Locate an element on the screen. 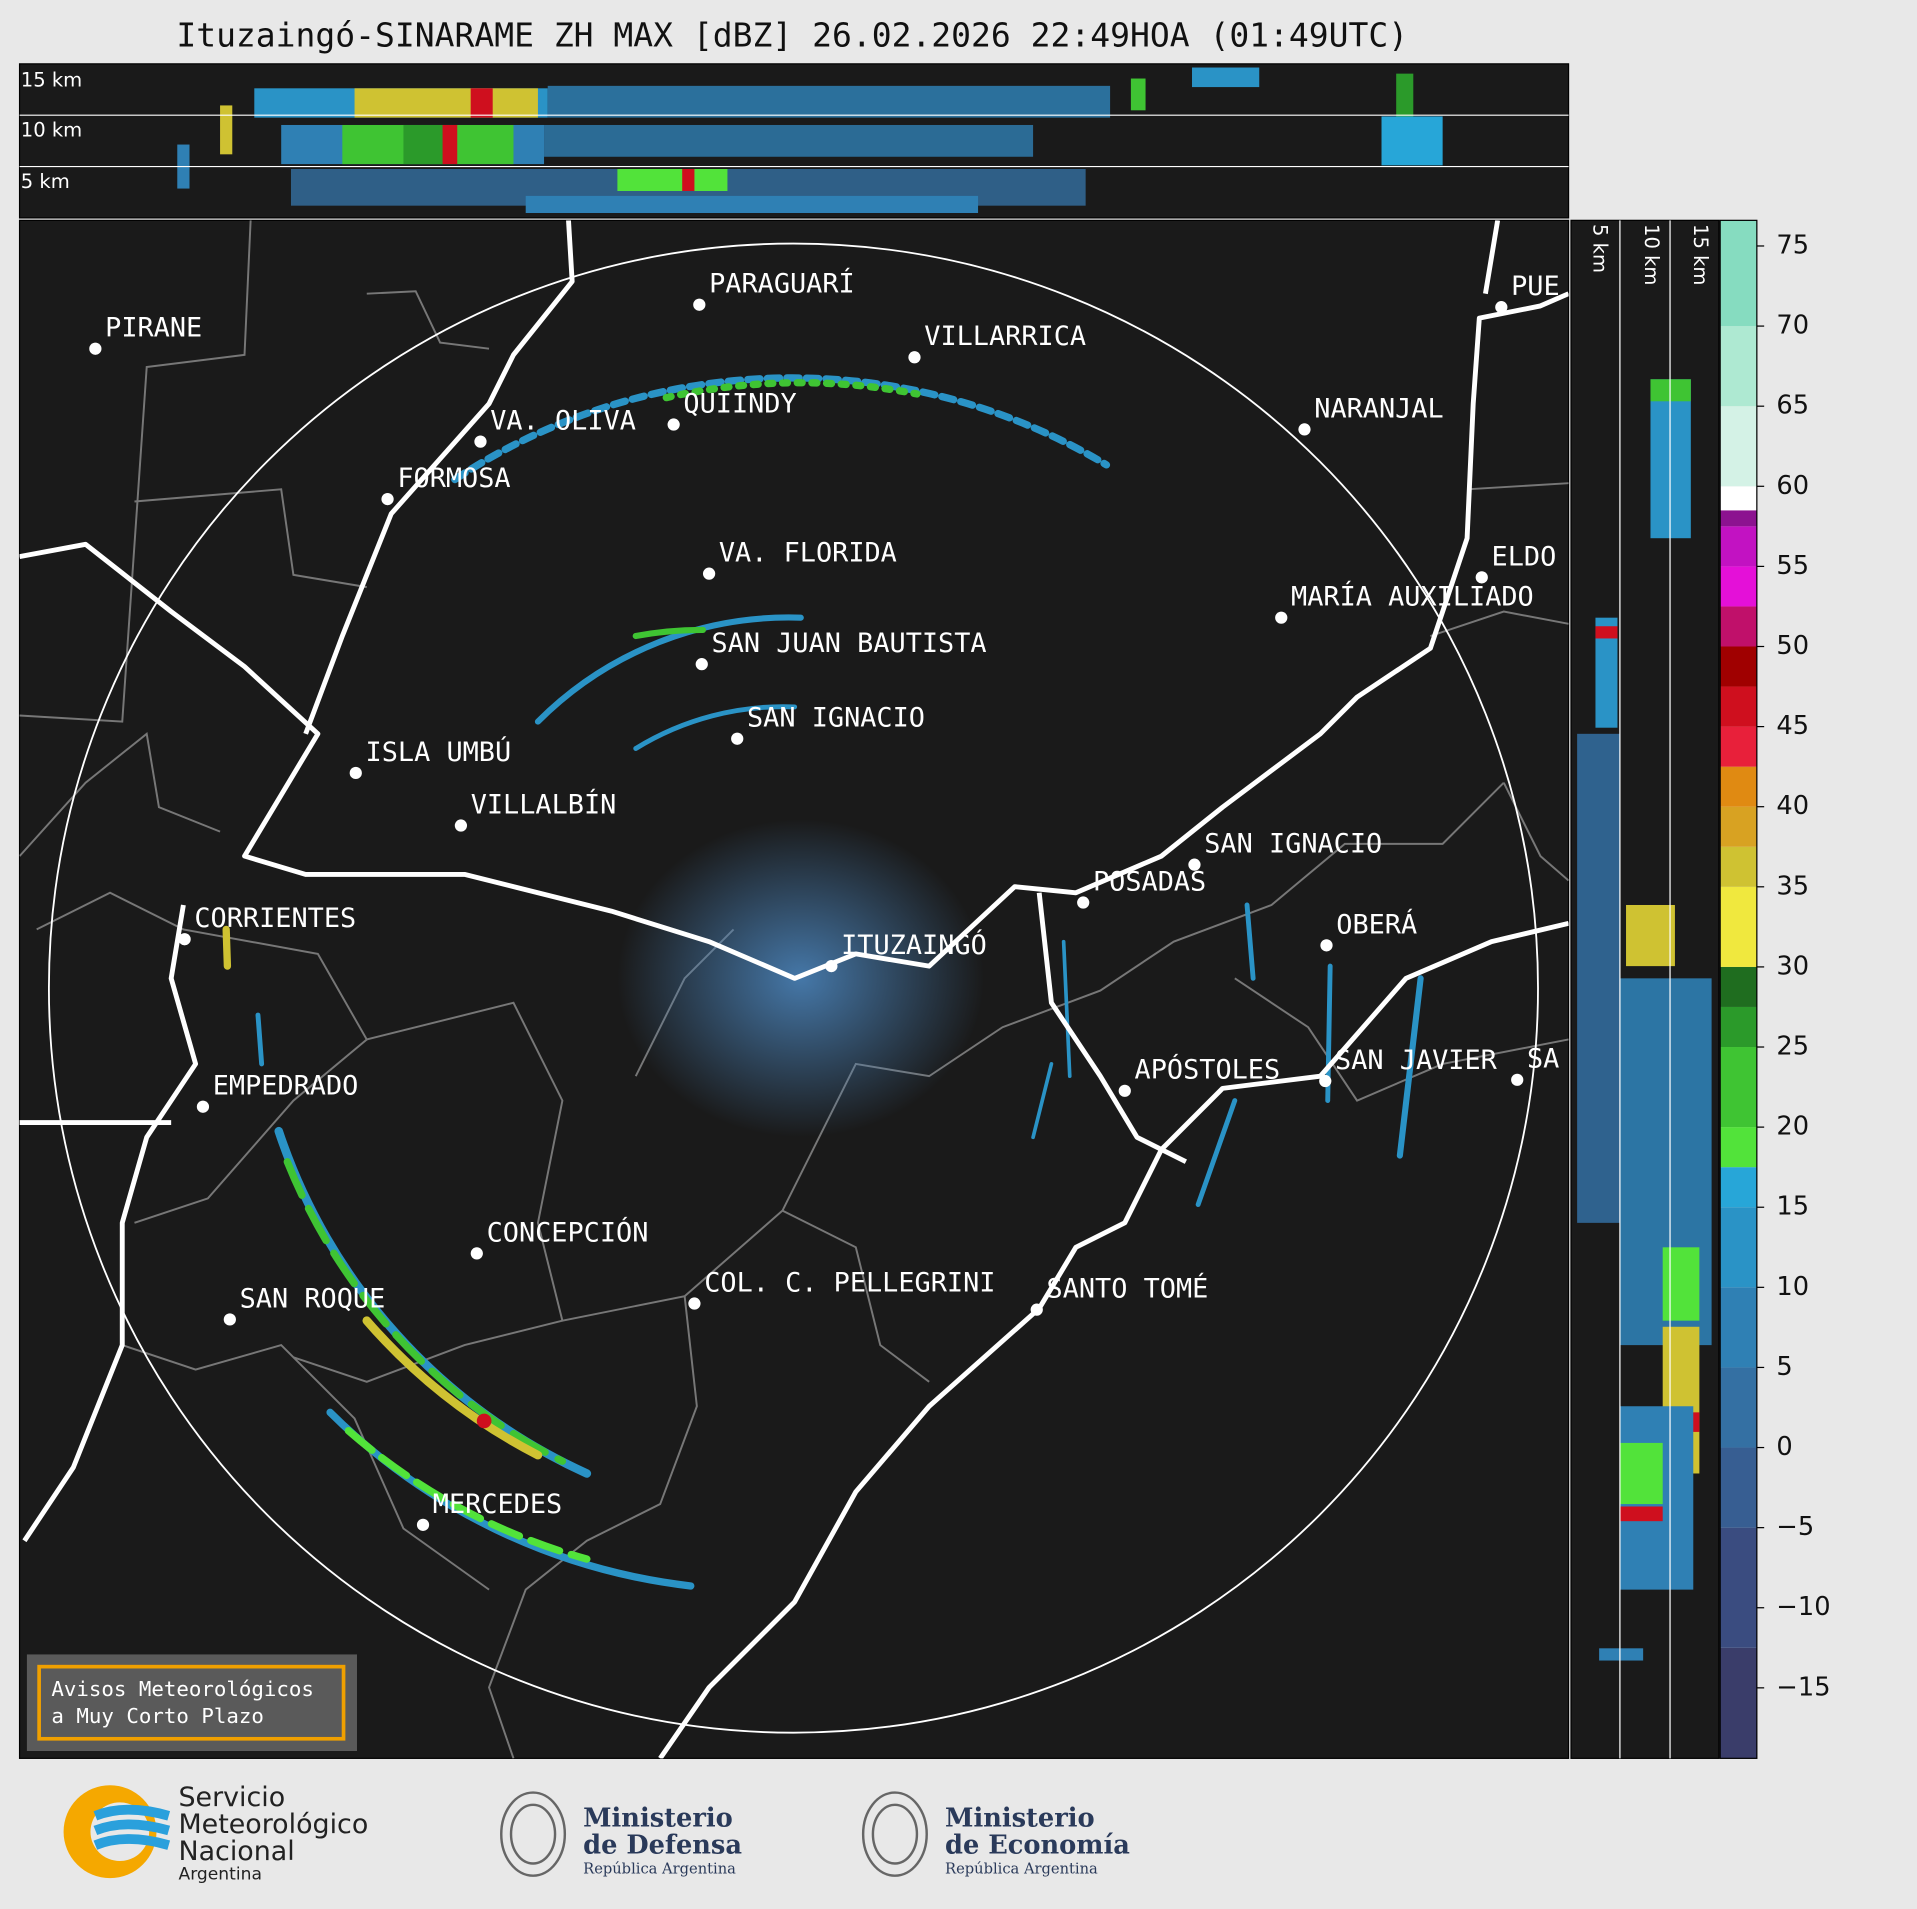 The width and height of the screenshot is (1917, 1909). colorbar-tick-label: 35 is located at coordinates (1792, 886).